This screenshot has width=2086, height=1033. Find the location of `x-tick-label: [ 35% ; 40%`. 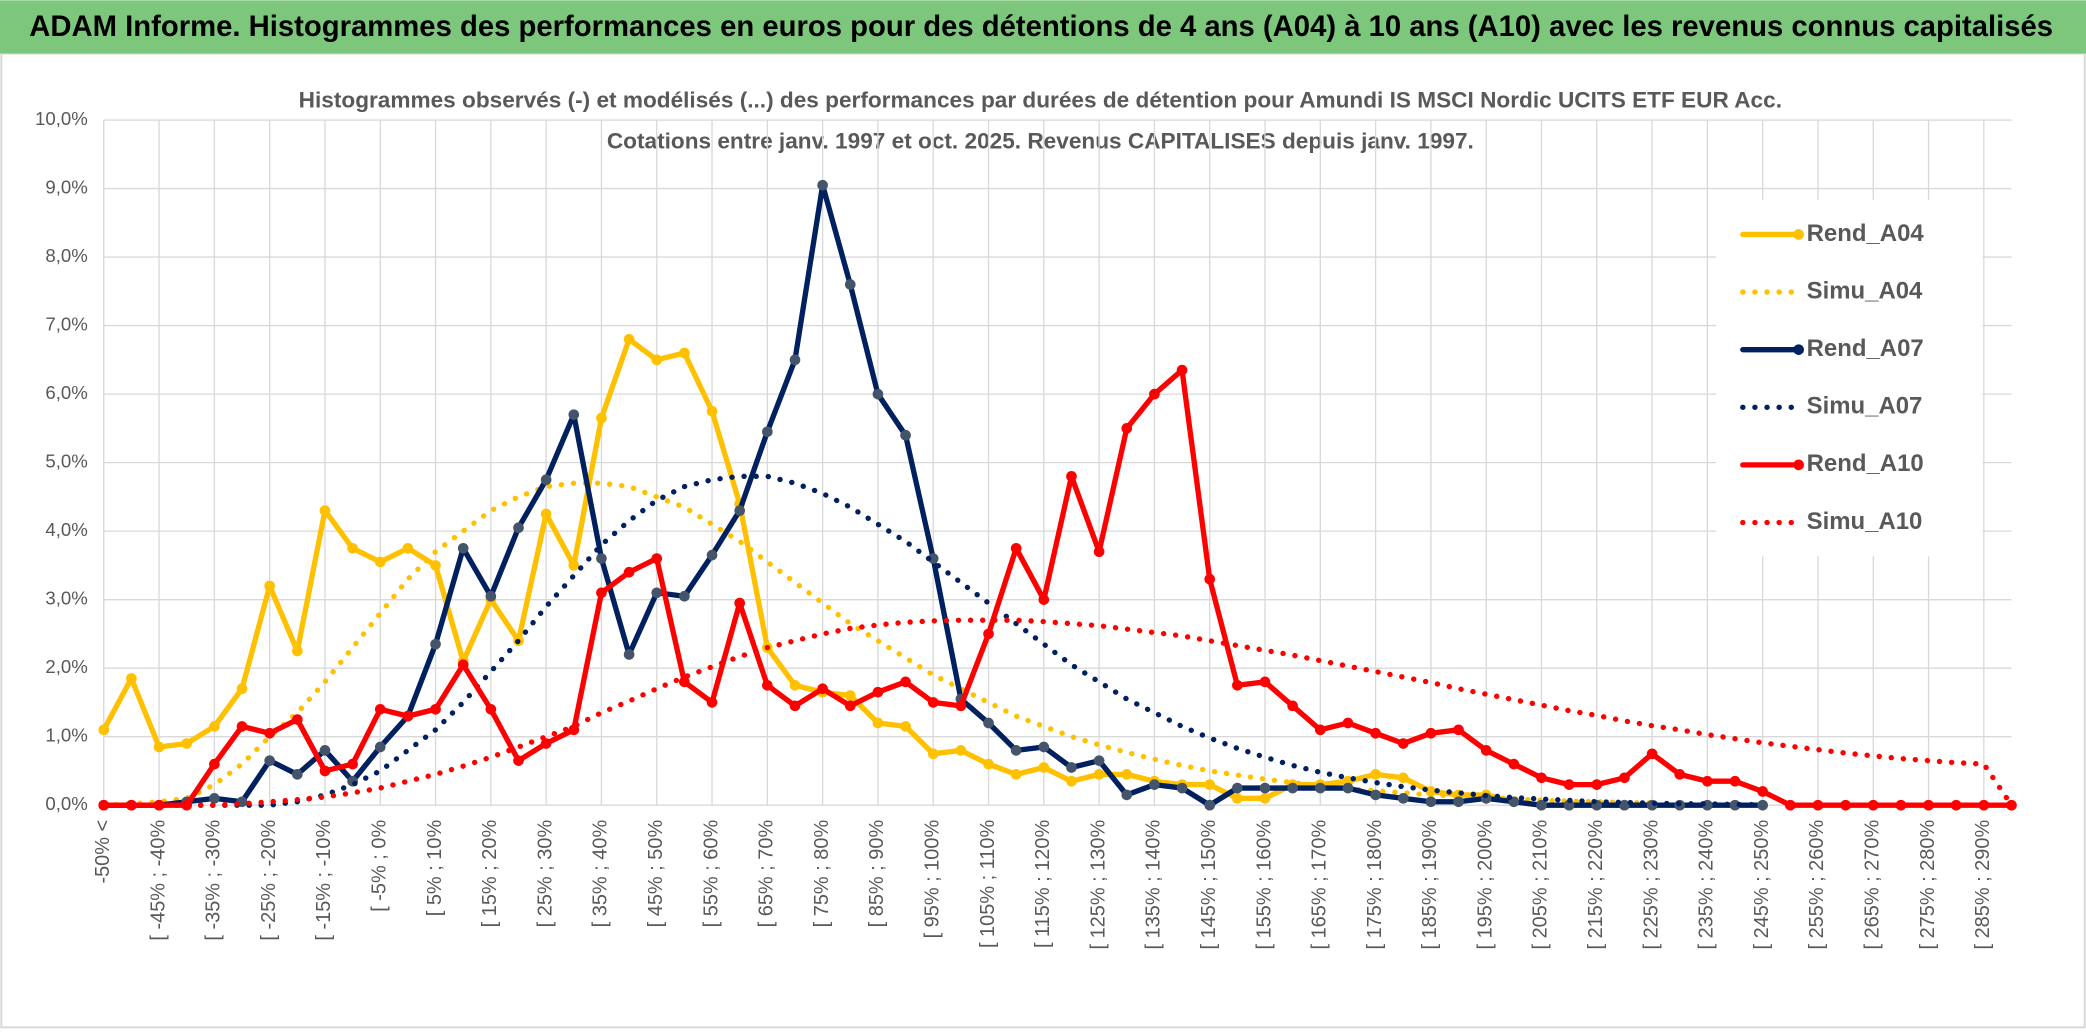

x-tick-label: [ 35% ; 40% is located at coordinates (601, 874).